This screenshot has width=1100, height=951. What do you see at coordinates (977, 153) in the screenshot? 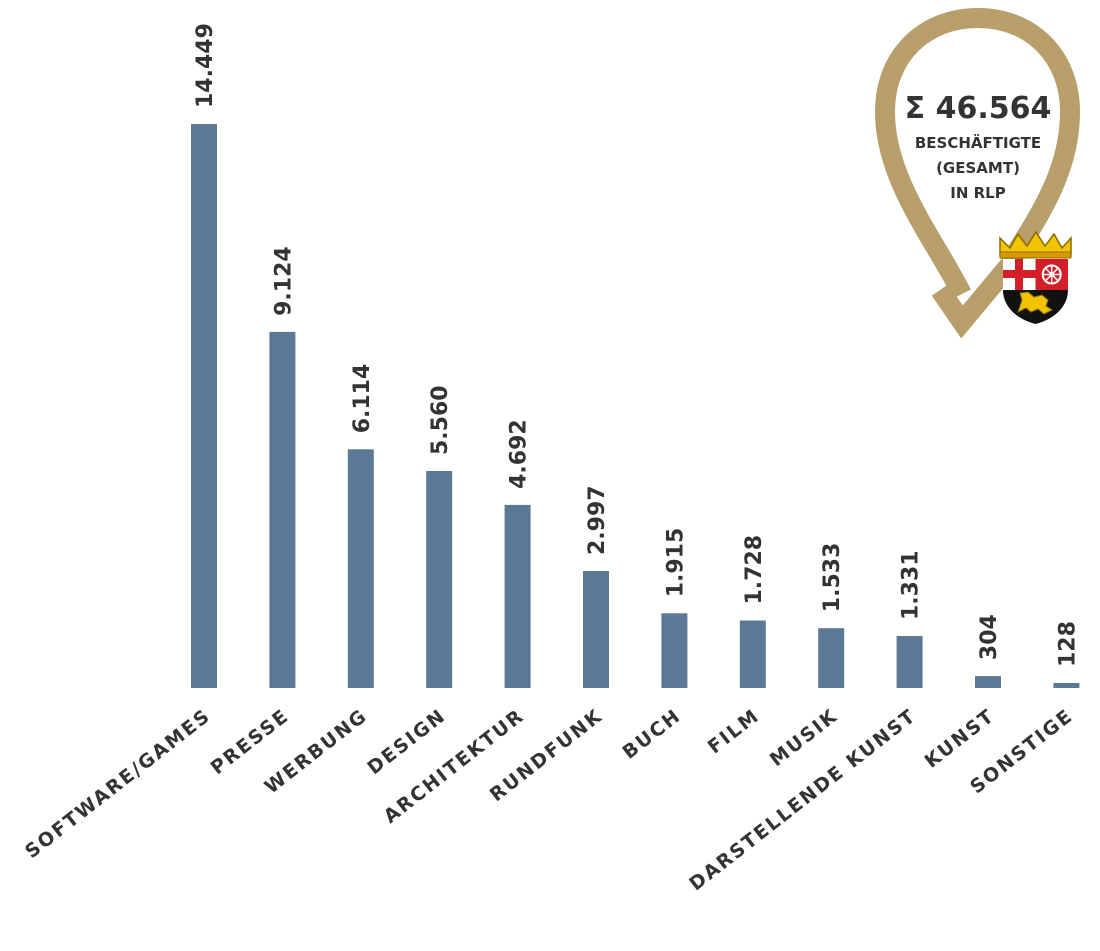
I see `badge-ring` at bounding box center [977, 153].